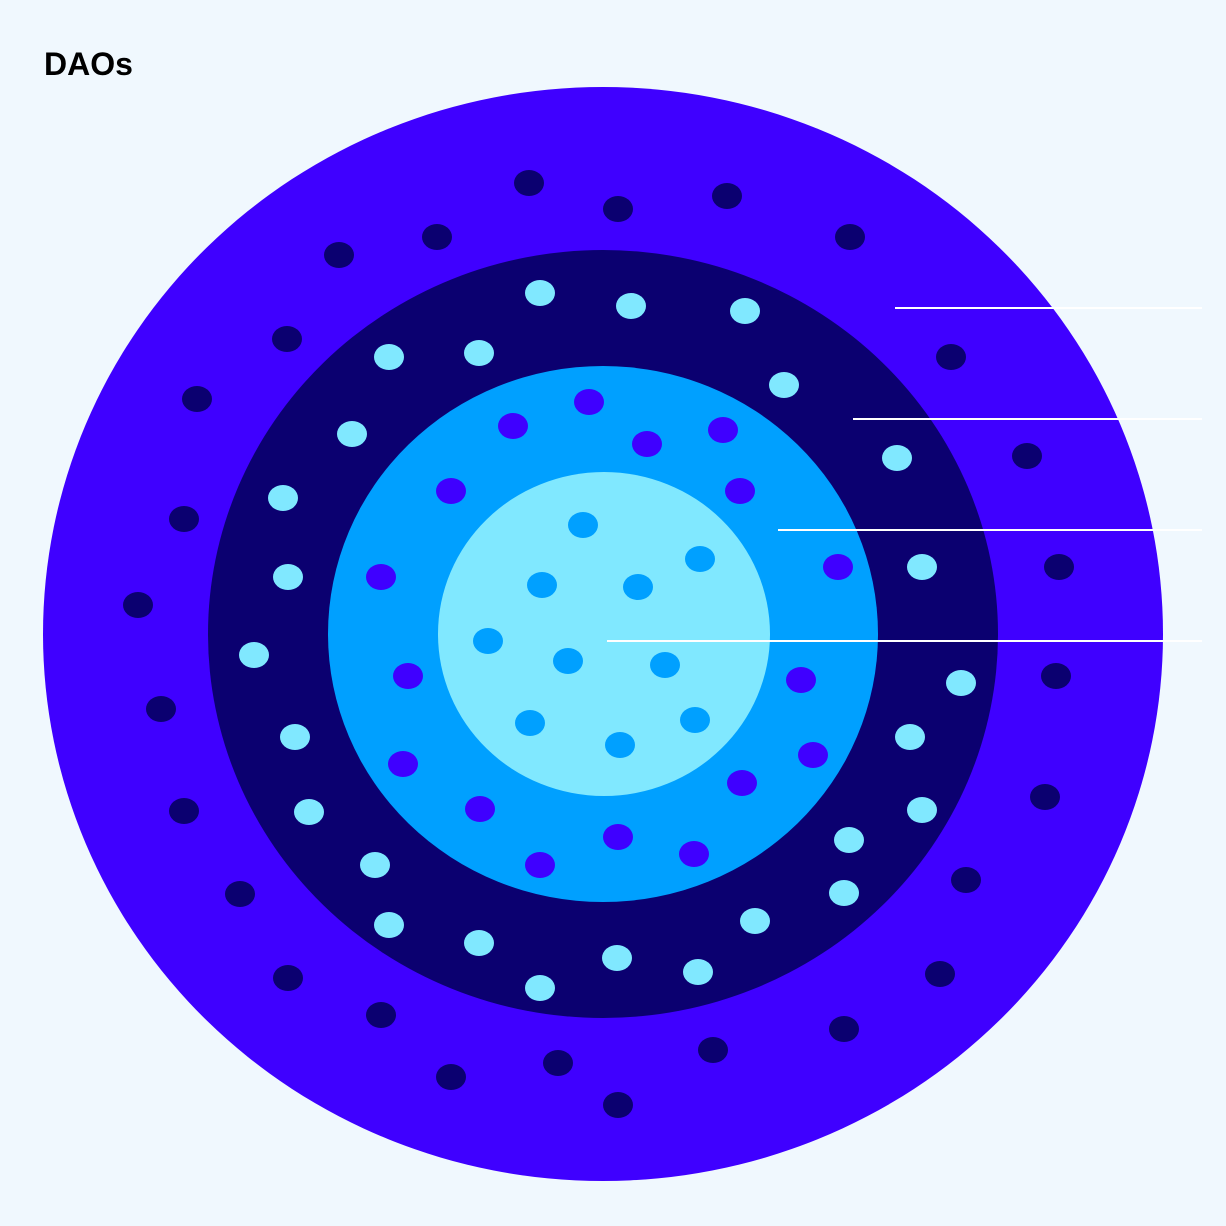 The image size is (1226, 1226). I want to click on ring-core-members, so click(594, 635).